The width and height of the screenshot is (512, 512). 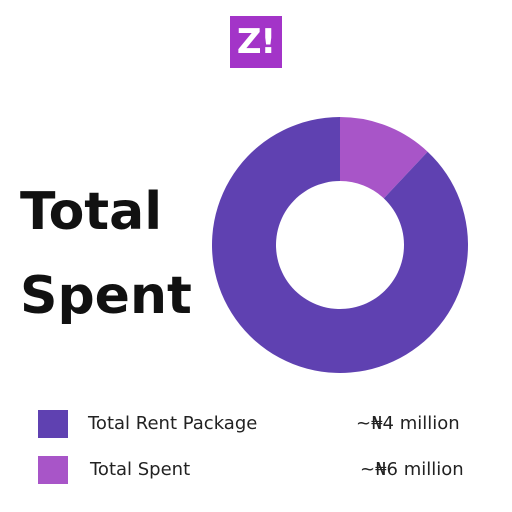 What do you see at coordinates (106, 296) in the screenshot?
I see `title-line-2: Spent` at bounding box center [106, 296].